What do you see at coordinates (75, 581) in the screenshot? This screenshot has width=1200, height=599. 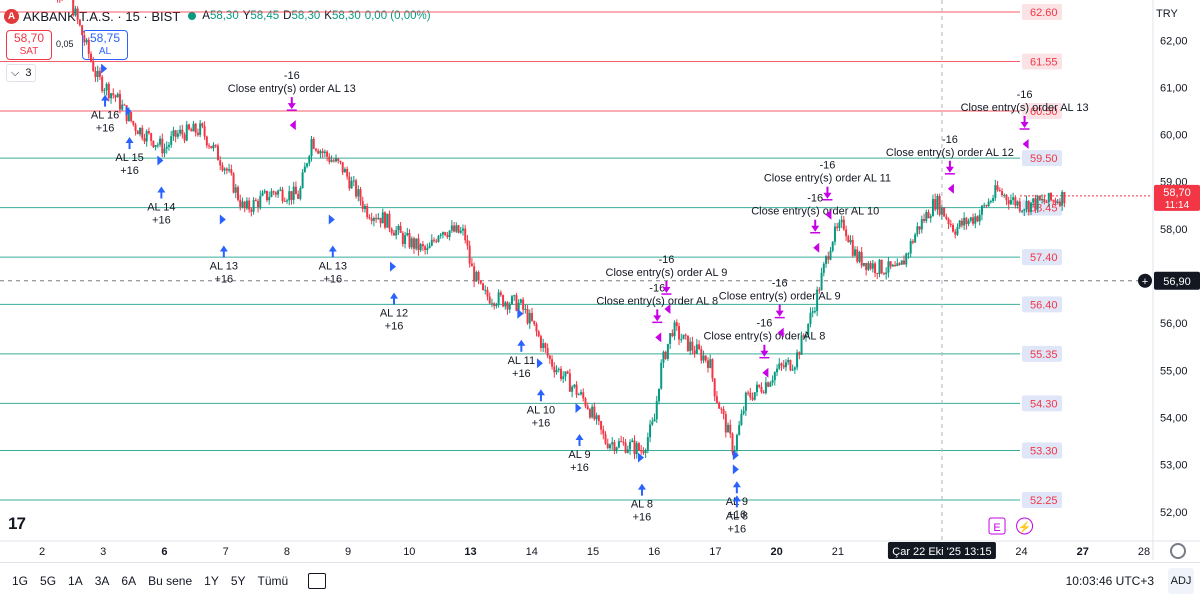 I see `range-button-2: 1A` at bounding box center [75, 581].